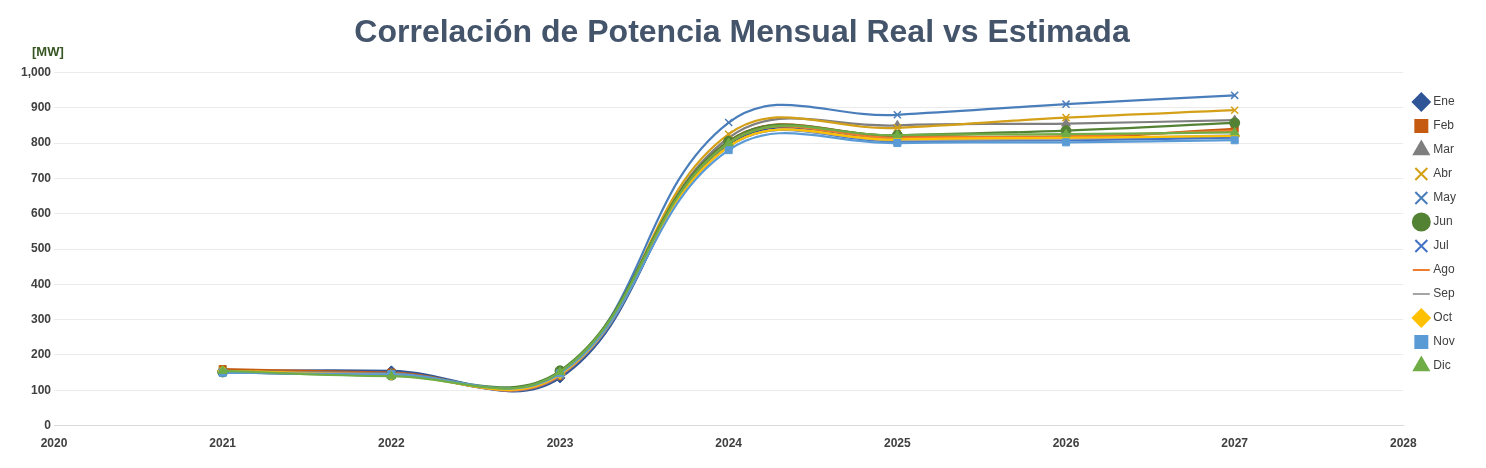 The height and width of the screenshot is (468, 1486). I want to click on y-tick-label: 0, so click(48, 424).